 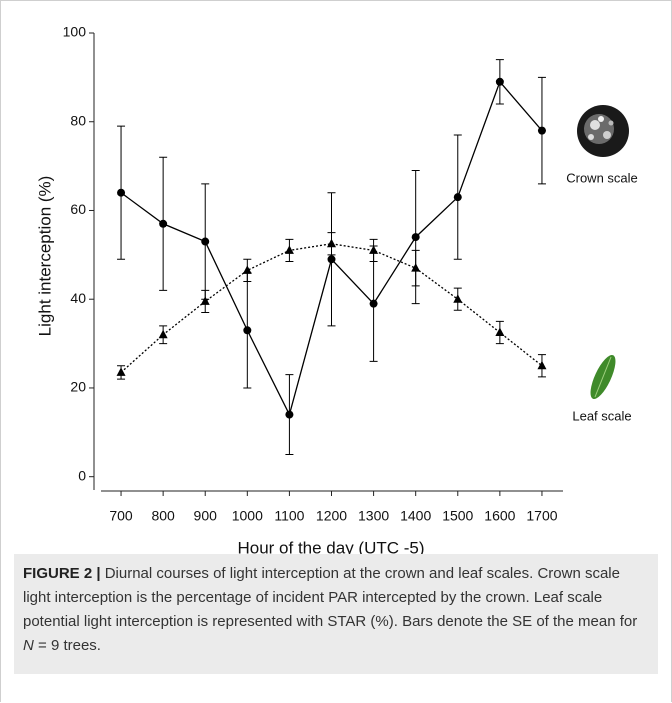 I want to click on x-tick-label: 1000, so click(x=247, y=516).